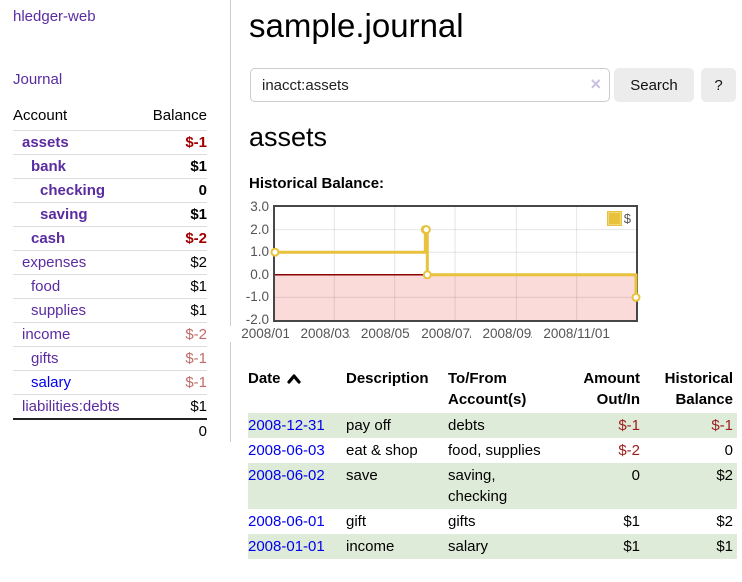  I want to click on y-axis-tick-label: 3.0, so click(259, 206).